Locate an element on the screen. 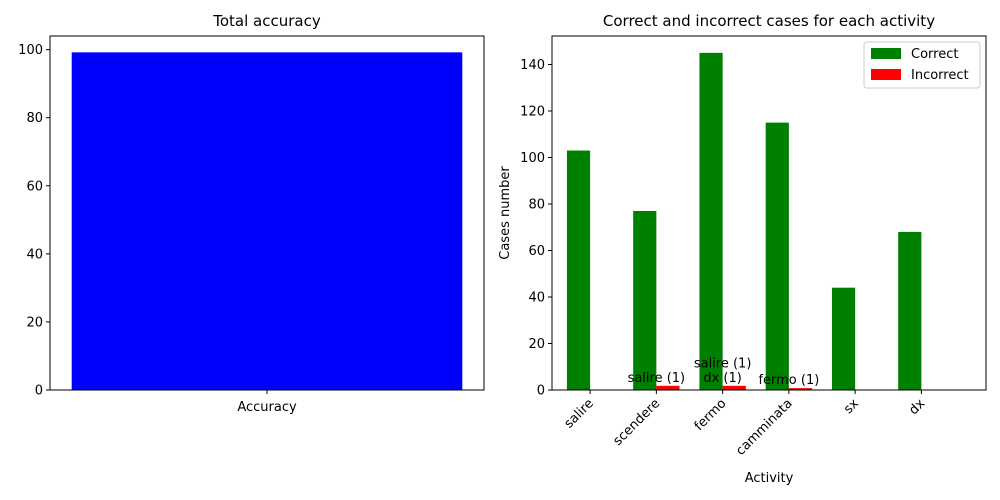  x-tick-label: Accuracy is located at coordinates (267, 407).